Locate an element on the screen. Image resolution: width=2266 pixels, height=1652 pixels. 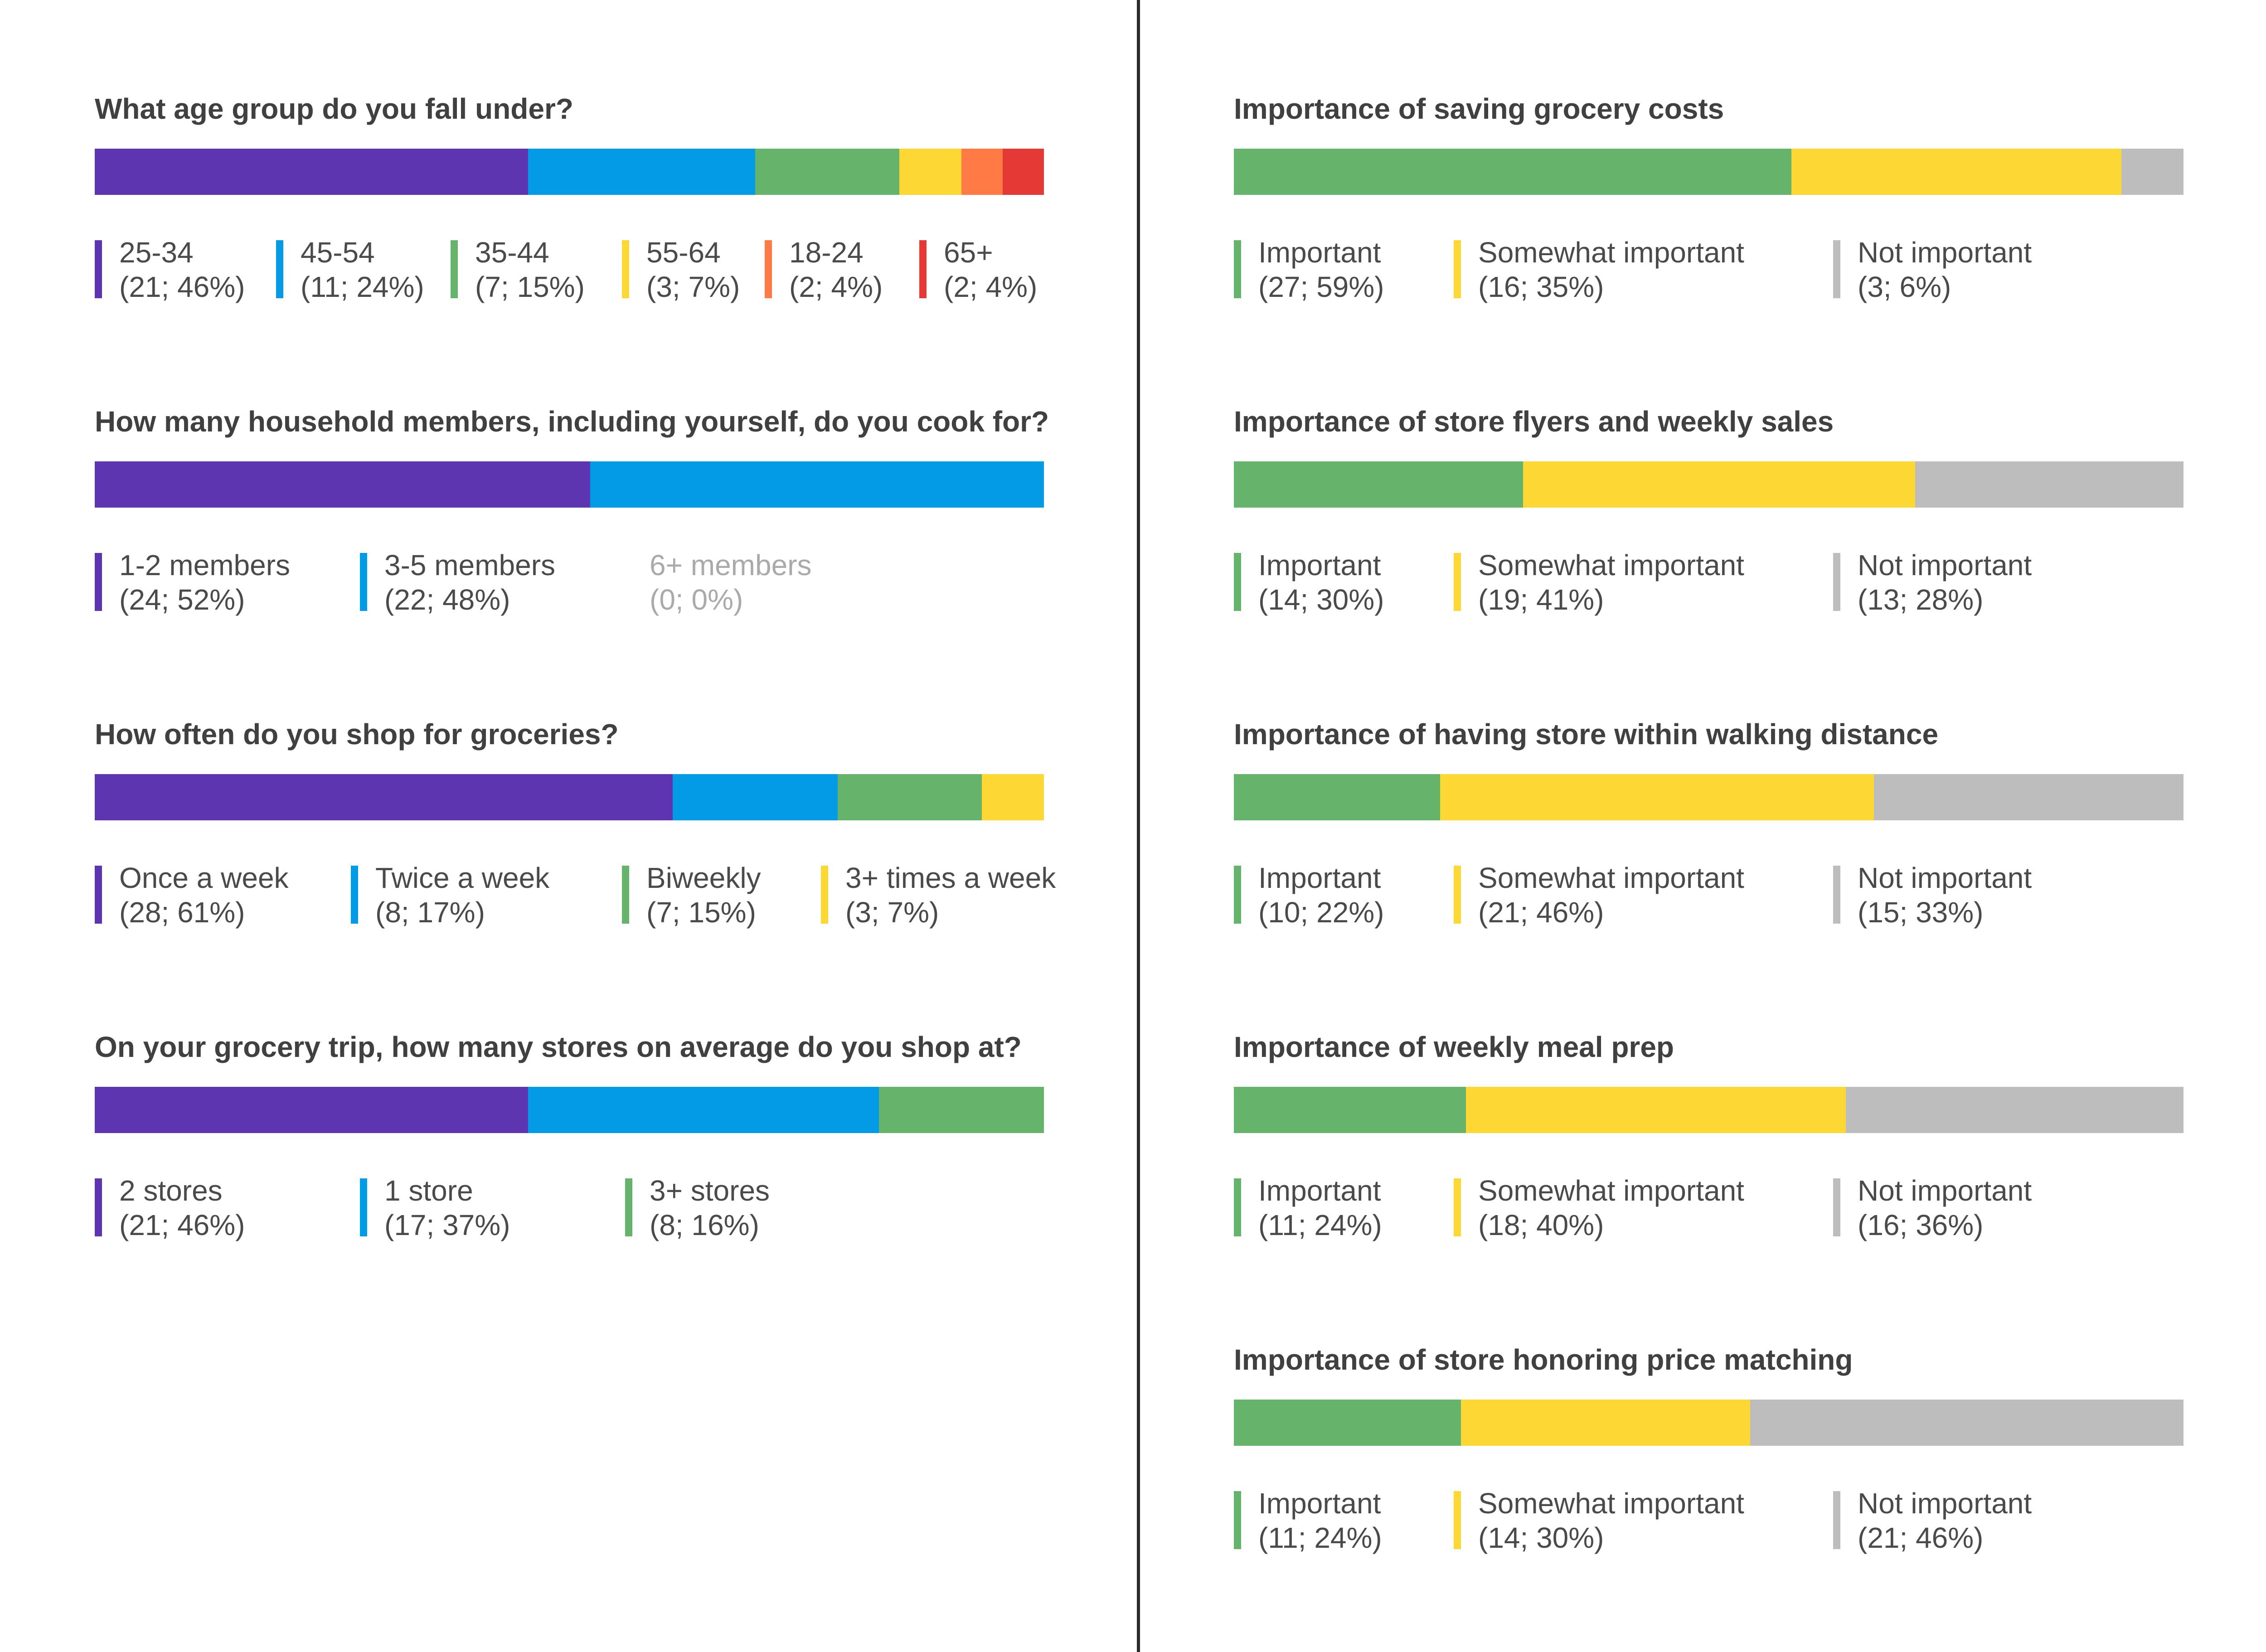
legend-value: (8; 16%) is located at coordinates (704, 1225).